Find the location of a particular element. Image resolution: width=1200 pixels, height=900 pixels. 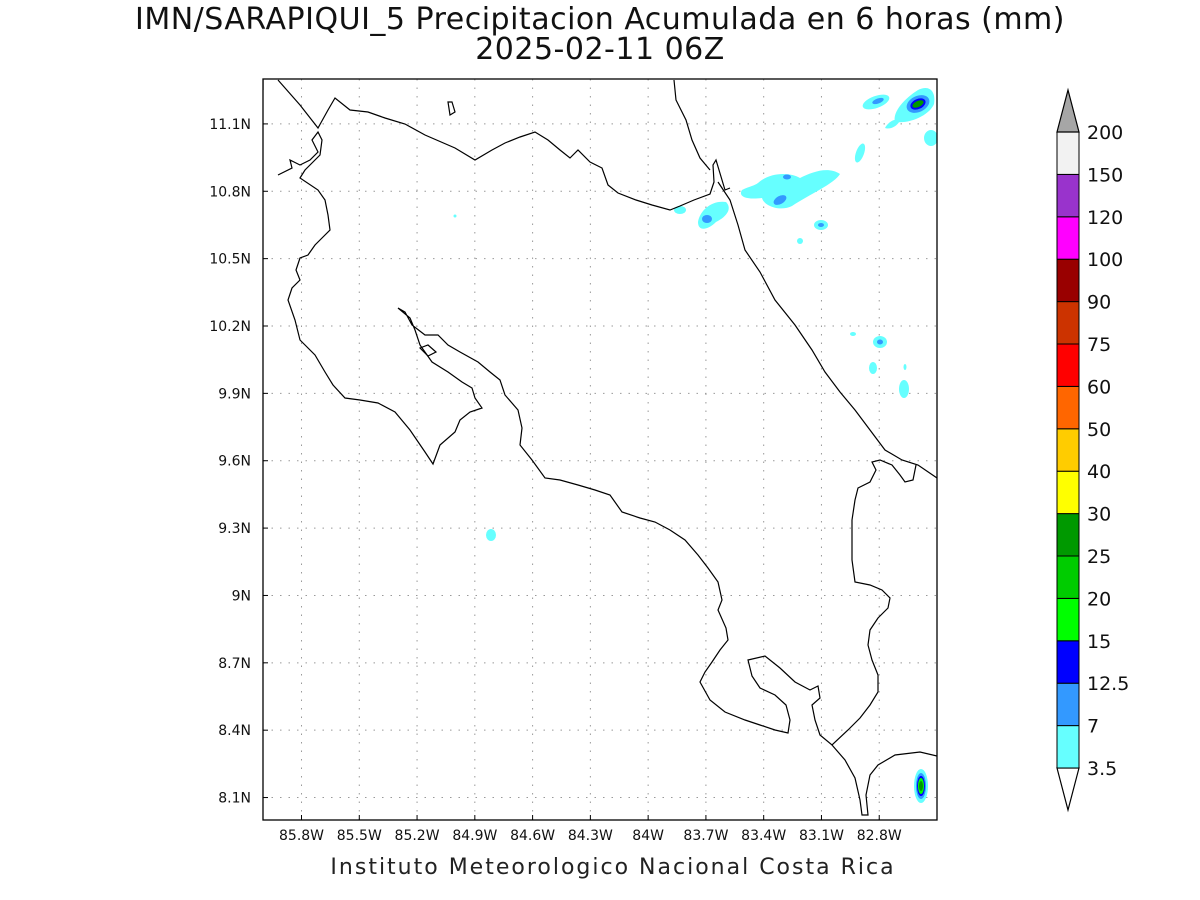

x-tick-label: 84.6W is located at coordinates (532, 836).